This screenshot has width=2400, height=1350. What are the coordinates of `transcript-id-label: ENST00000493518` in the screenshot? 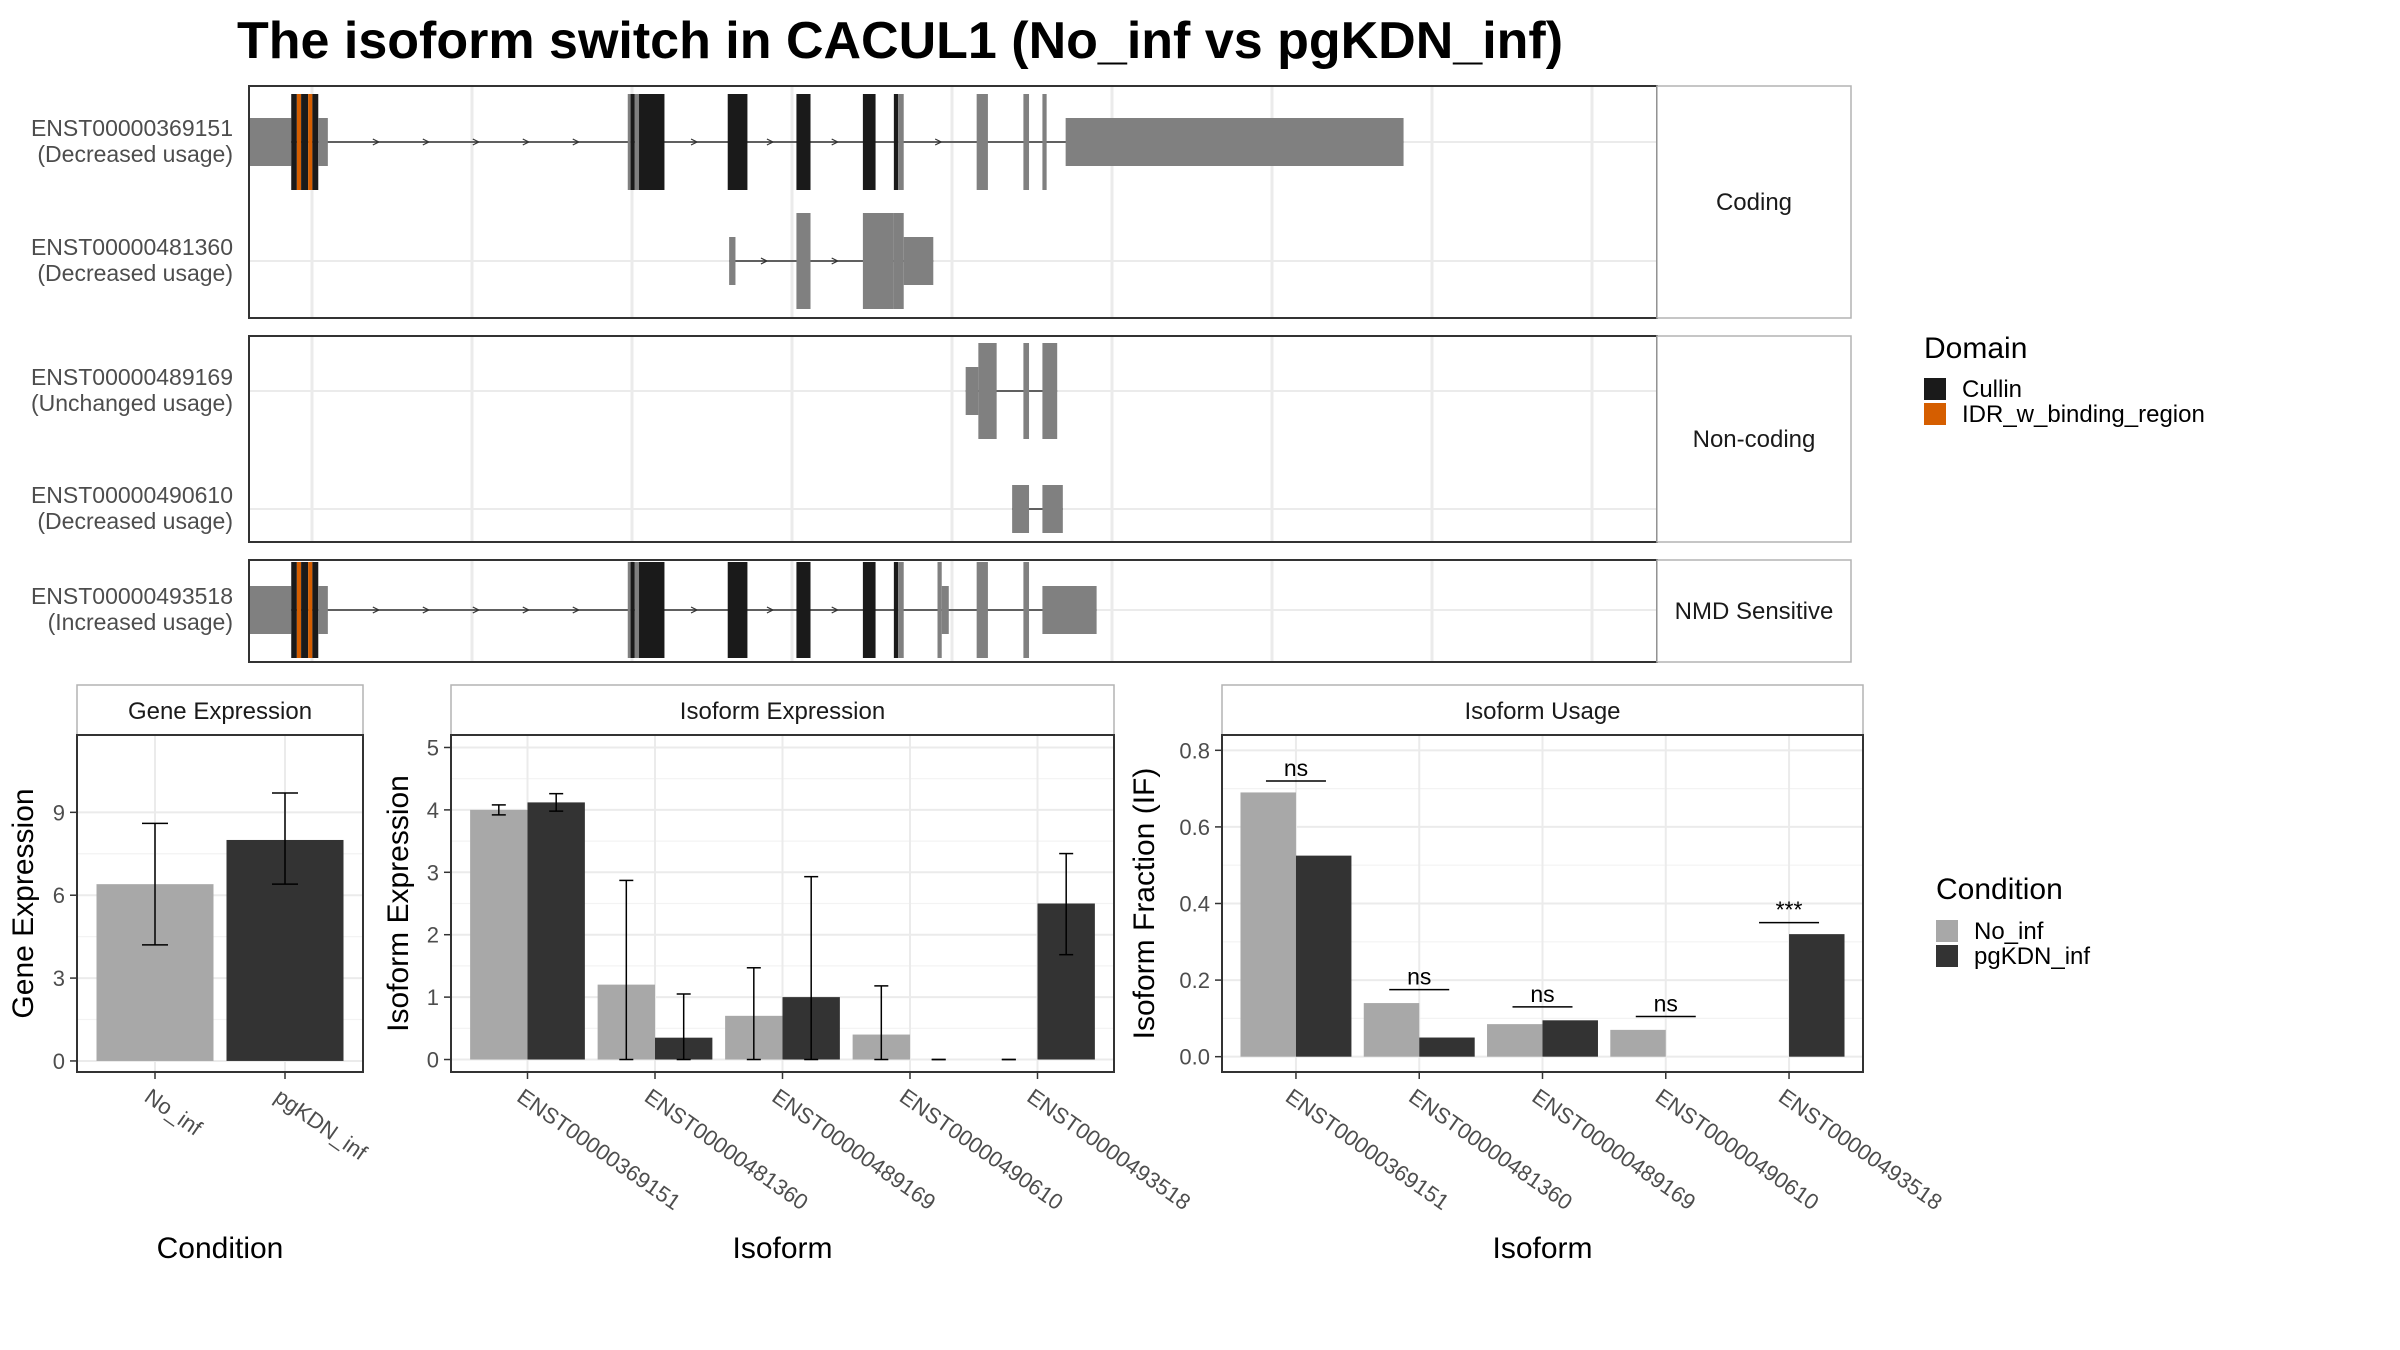 It's located at (132, 596).